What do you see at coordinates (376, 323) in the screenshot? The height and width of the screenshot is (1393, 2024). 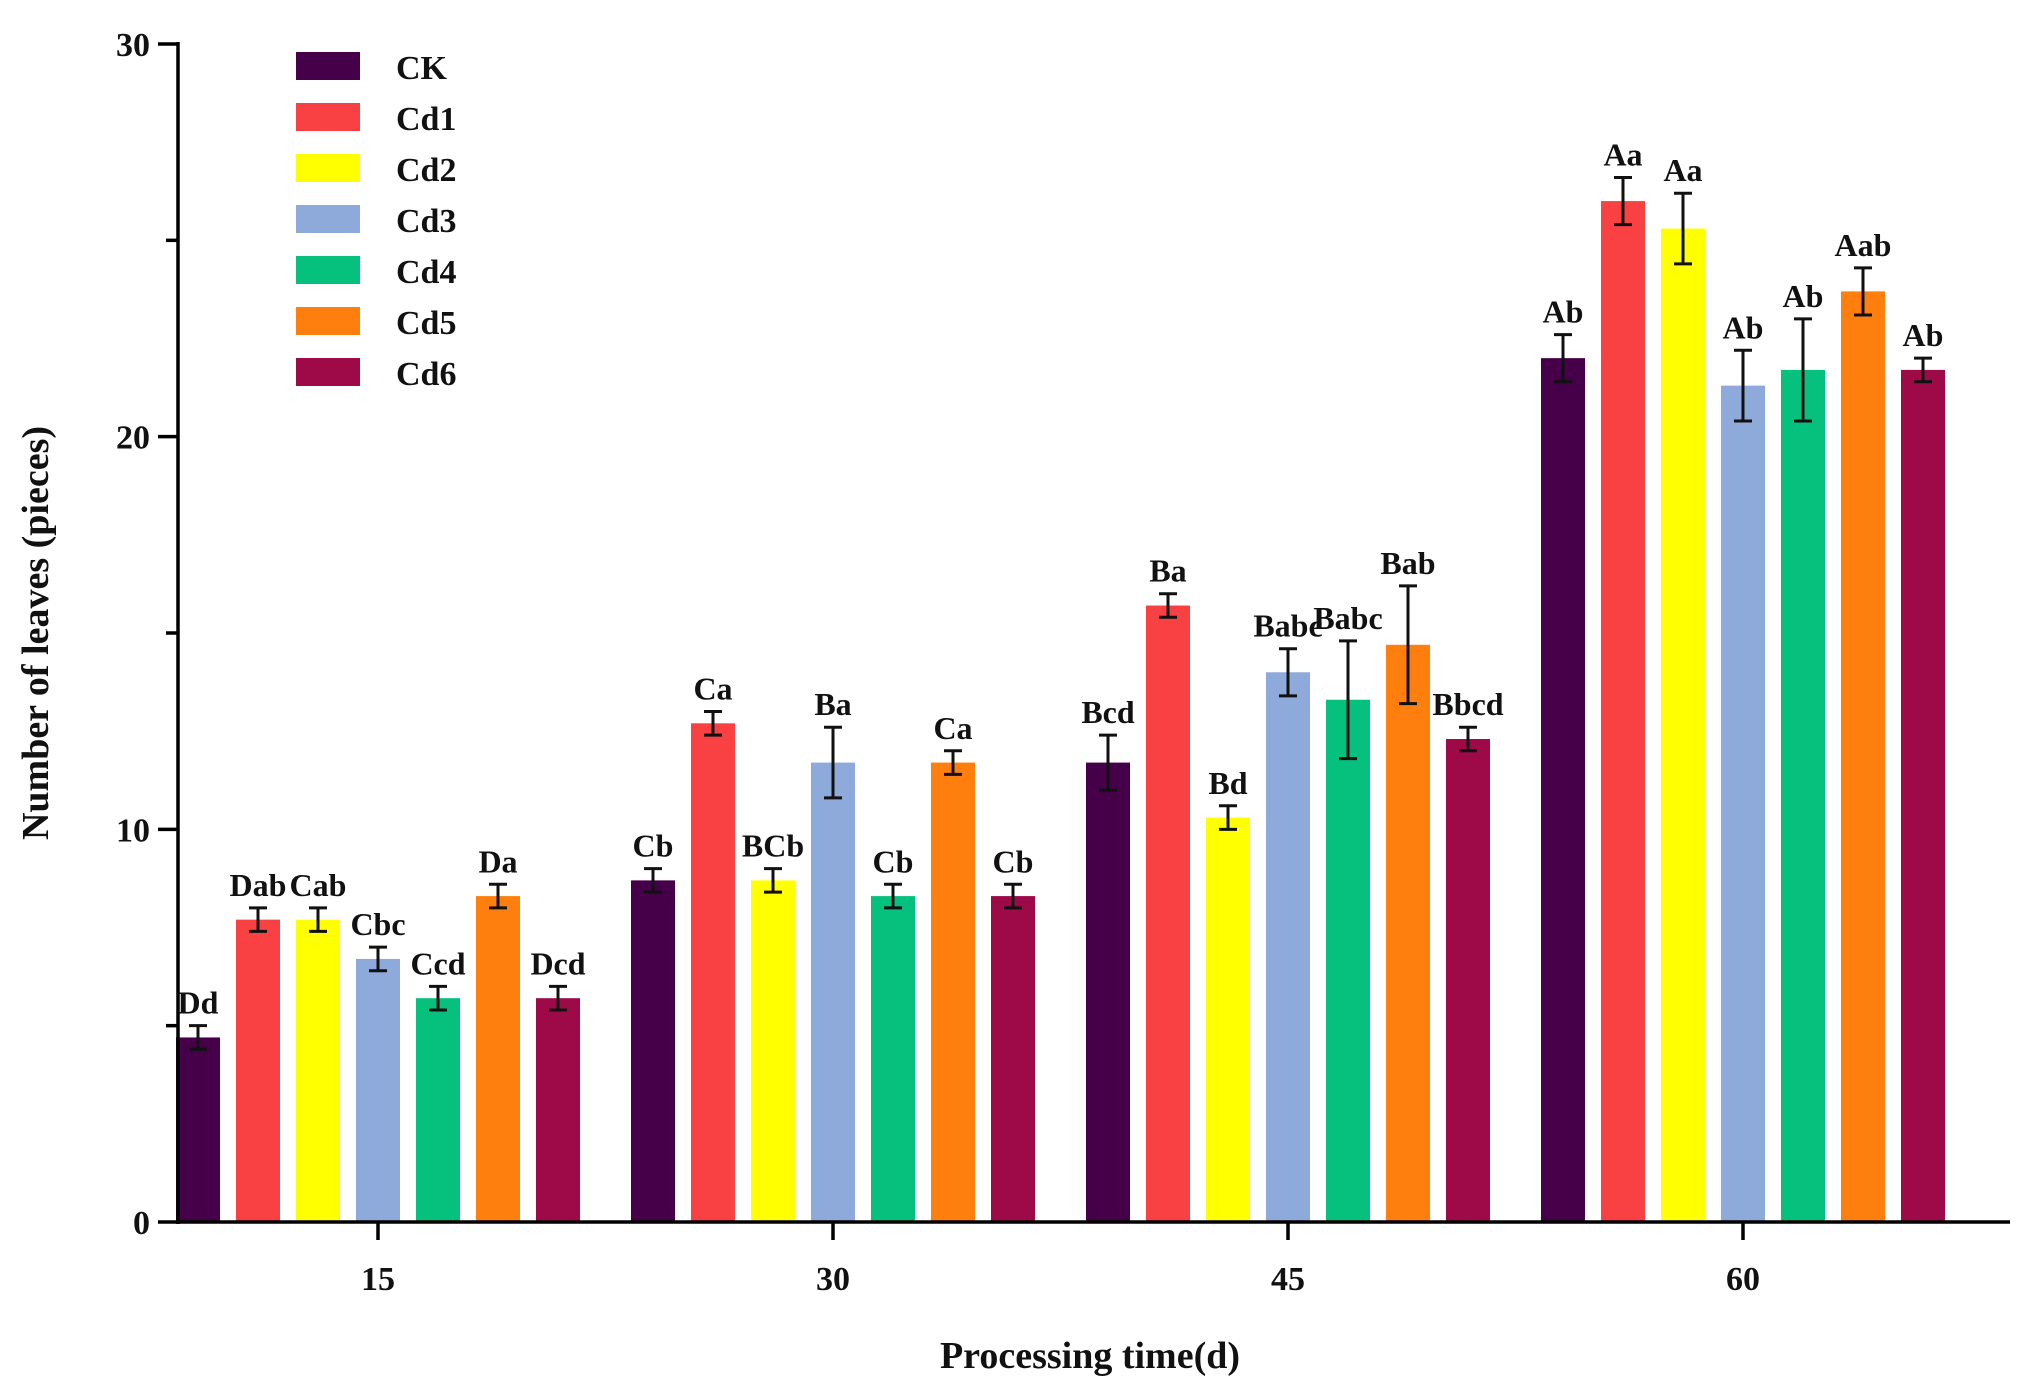 I see `legend-item: Cd5` at bounding box center [376, 323].